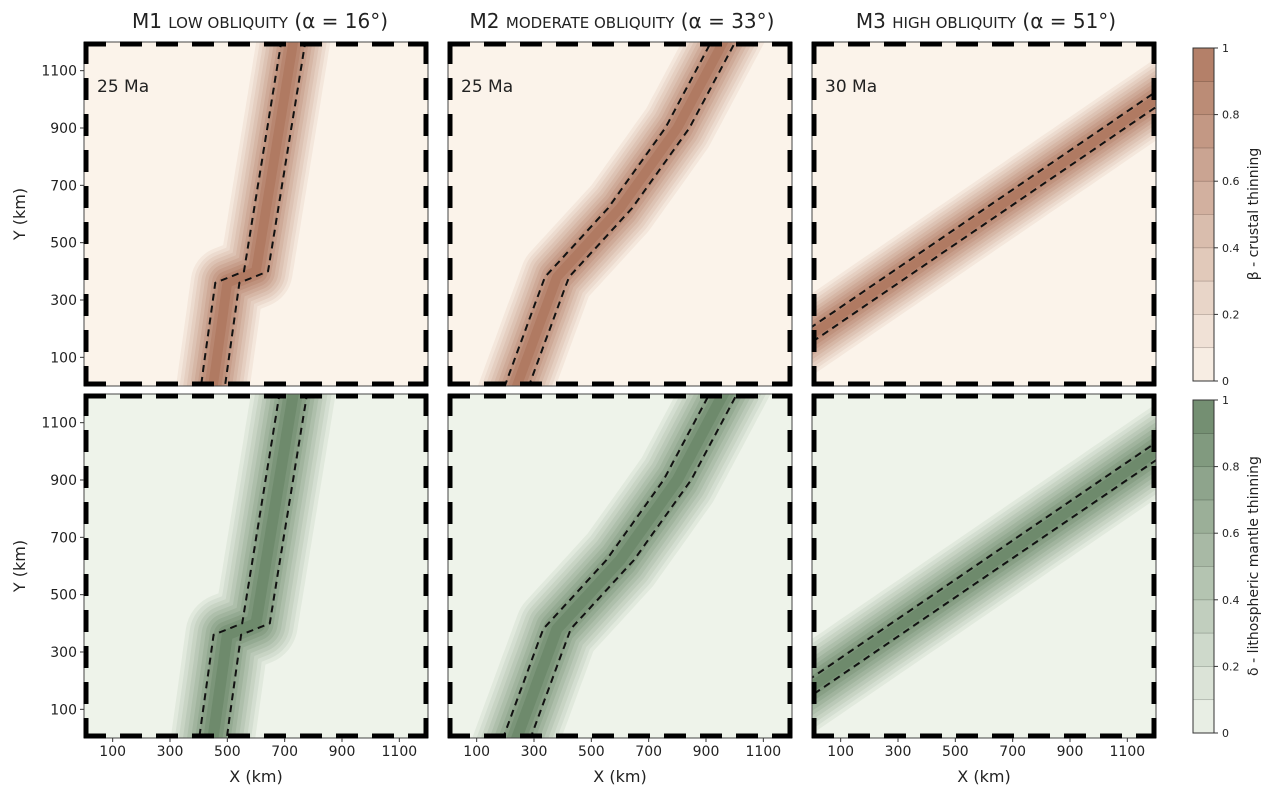 The width and height of the screenshot is (1270, 789). Describe the element at coordinates (19, 566) in the screenshot. I see `y-axis-label-bottom: Y (km)` at that location.